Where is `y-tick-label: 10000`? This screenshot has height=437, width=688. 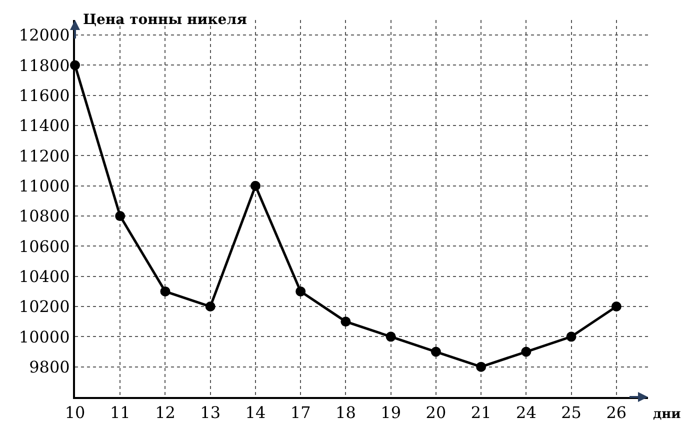
y-tick-label: 10000 is located at coordinates (44, 336).